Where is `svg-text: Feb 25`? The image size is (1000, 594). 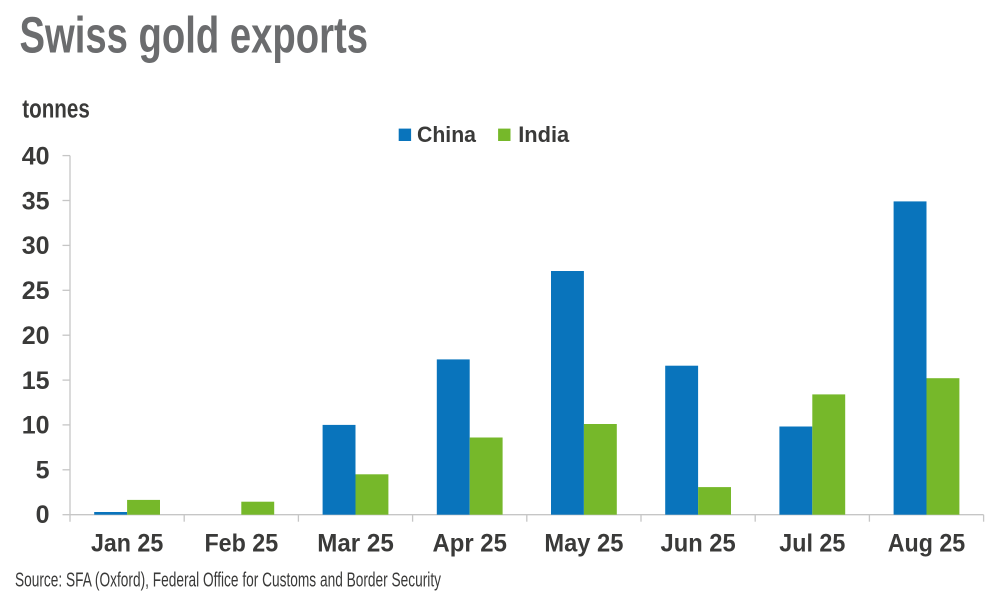
svg-text: Feb 25 is located at coordinates (241, 544).